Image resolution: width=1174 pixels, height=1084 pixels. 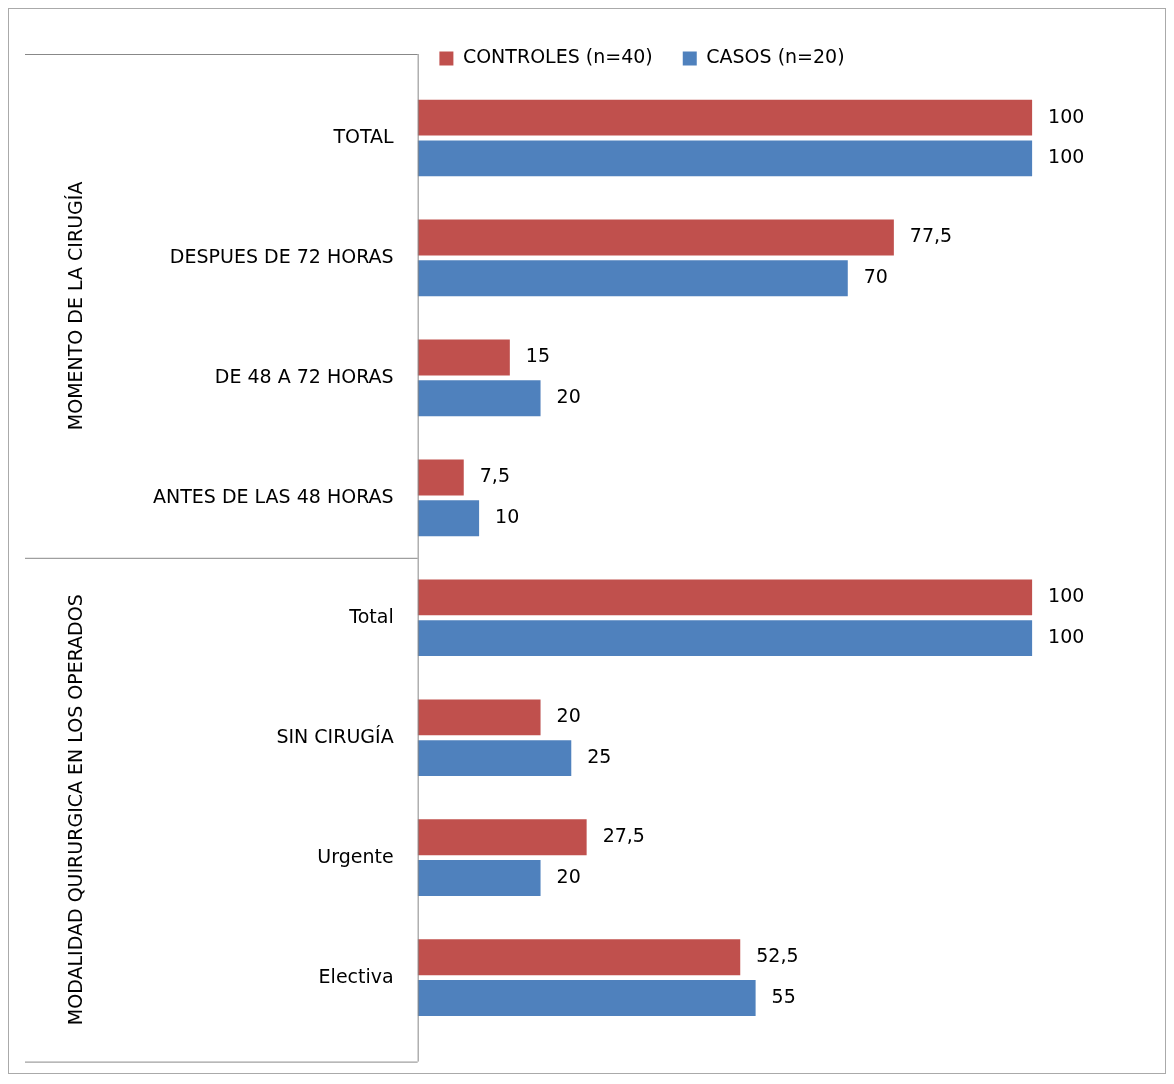 What do you see at coordinates (623, 835) in the screenshot?
I see `data-label: 27,5` at bounding box center [623, 835].